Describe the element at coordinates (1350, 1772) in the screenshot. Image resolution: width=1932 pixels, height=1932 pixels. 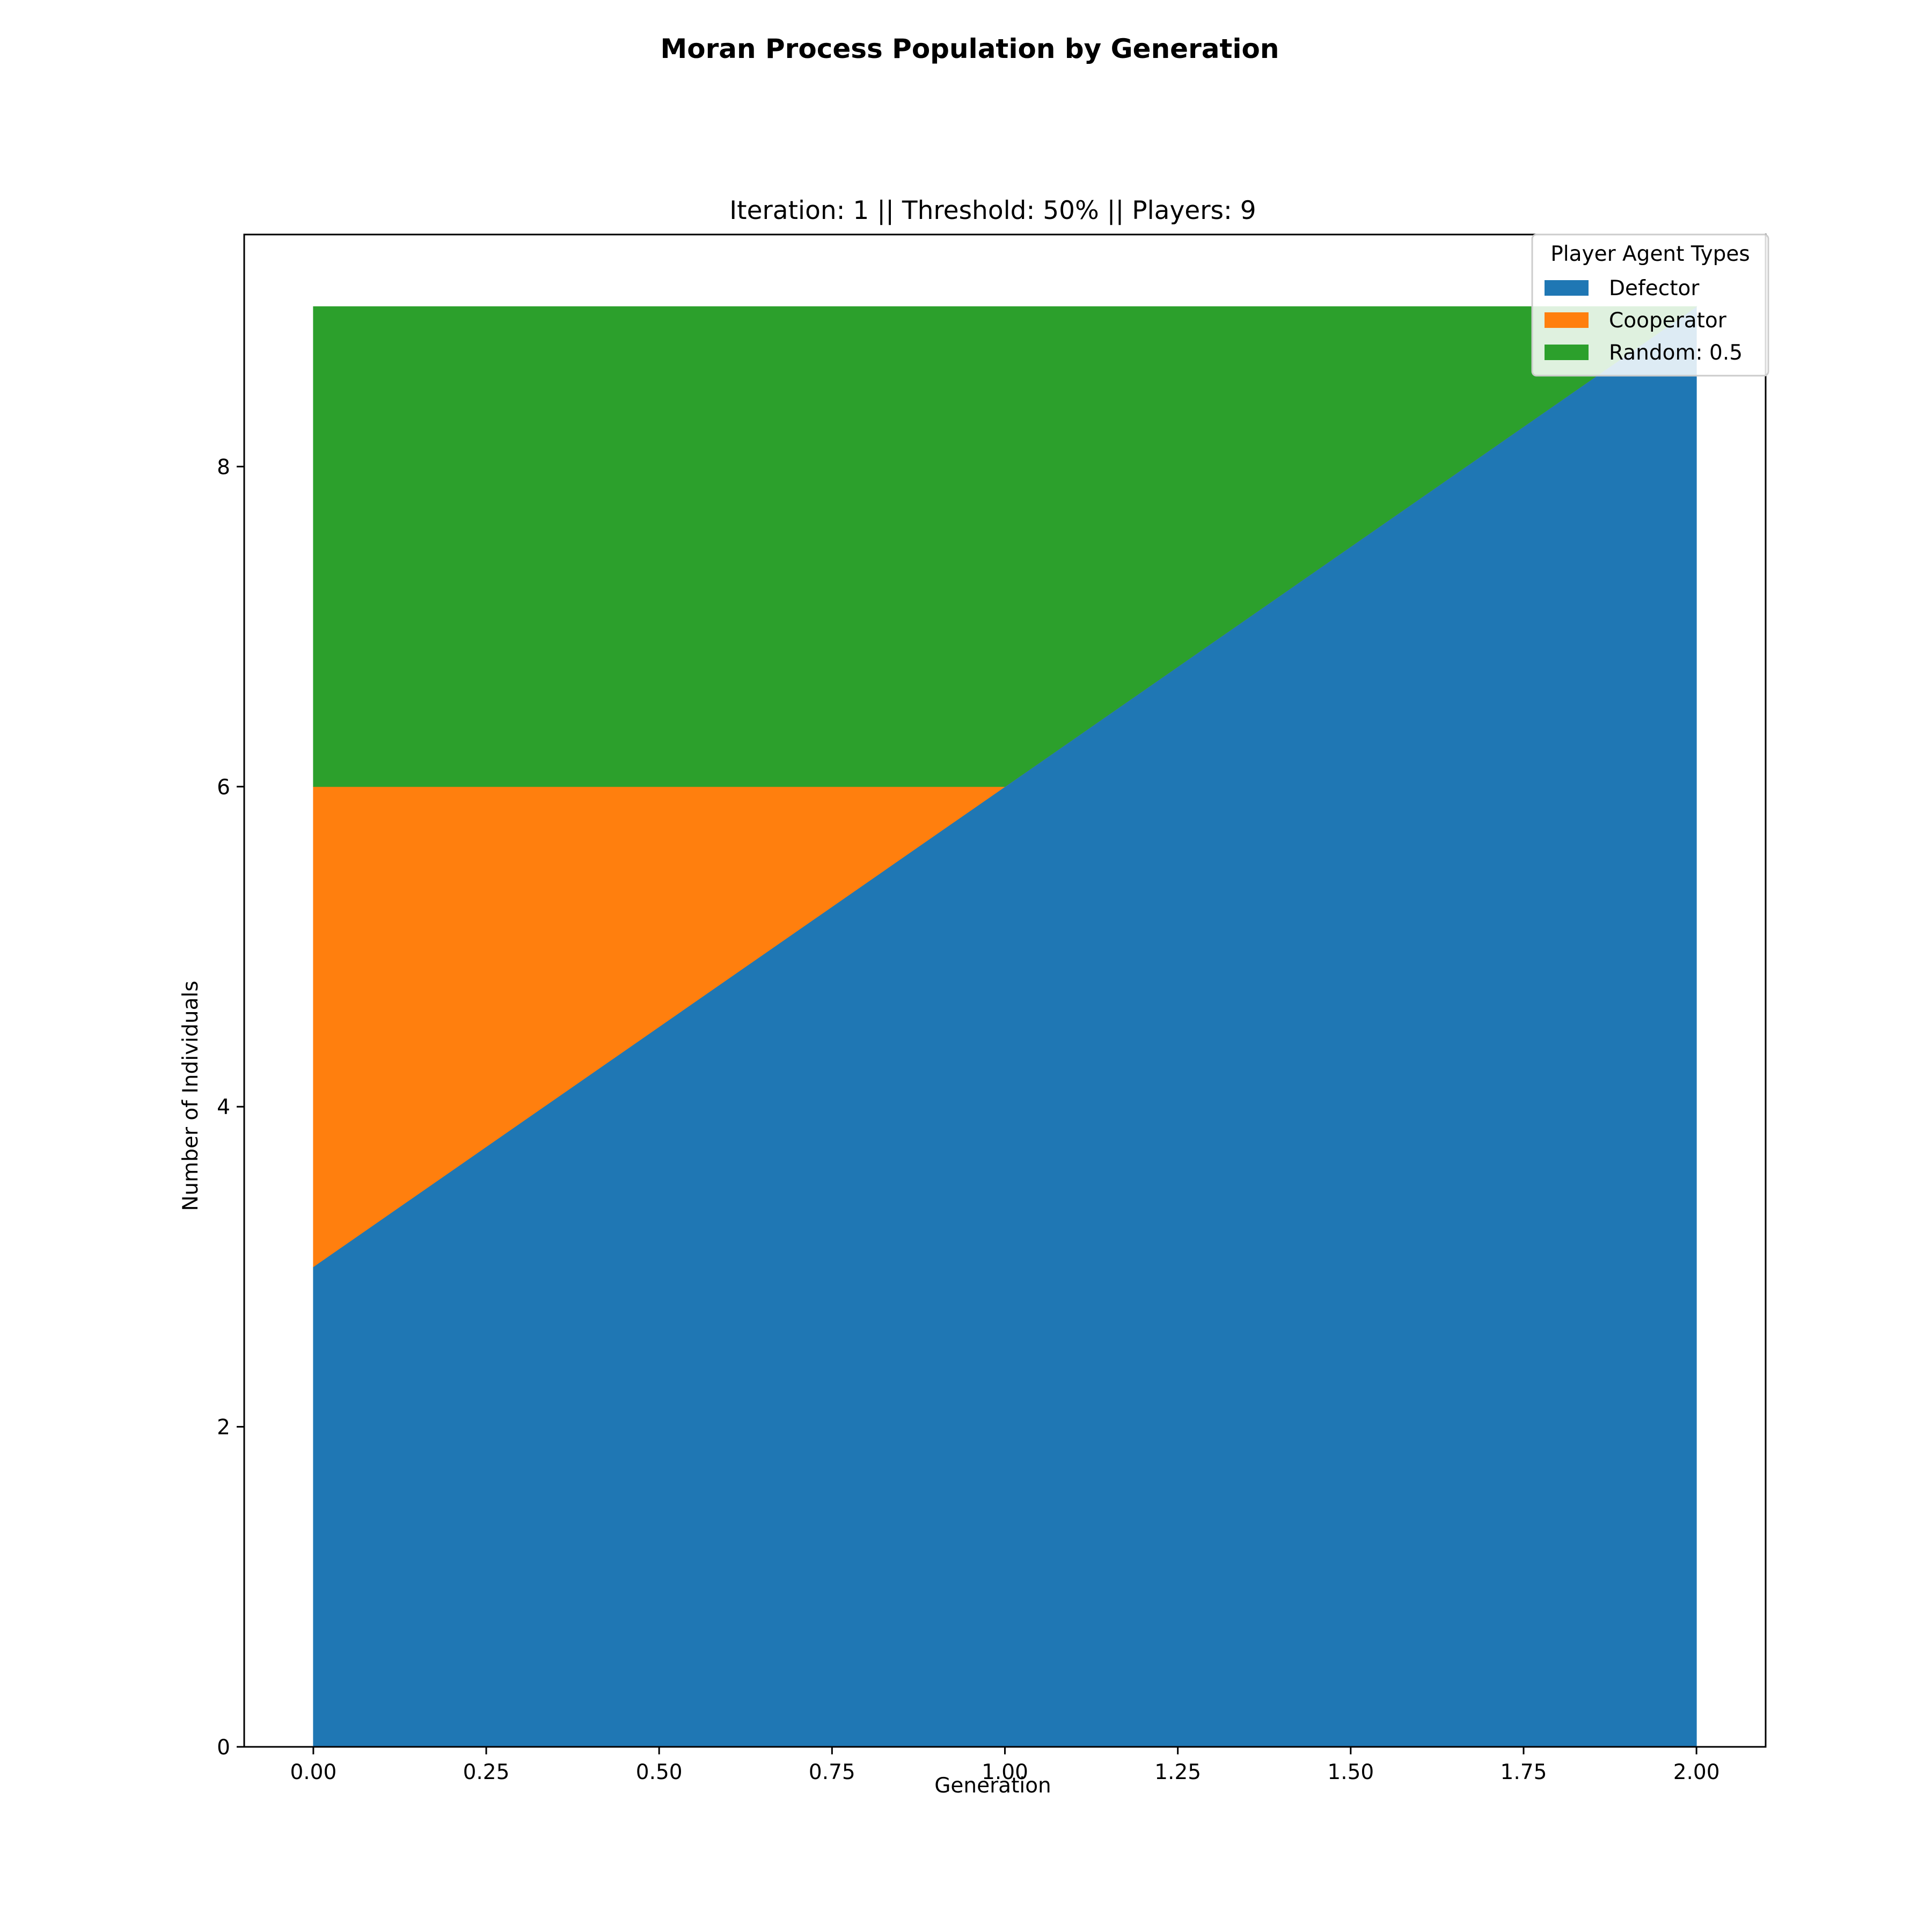
I see `x-tick-label: 1.50` at that location.